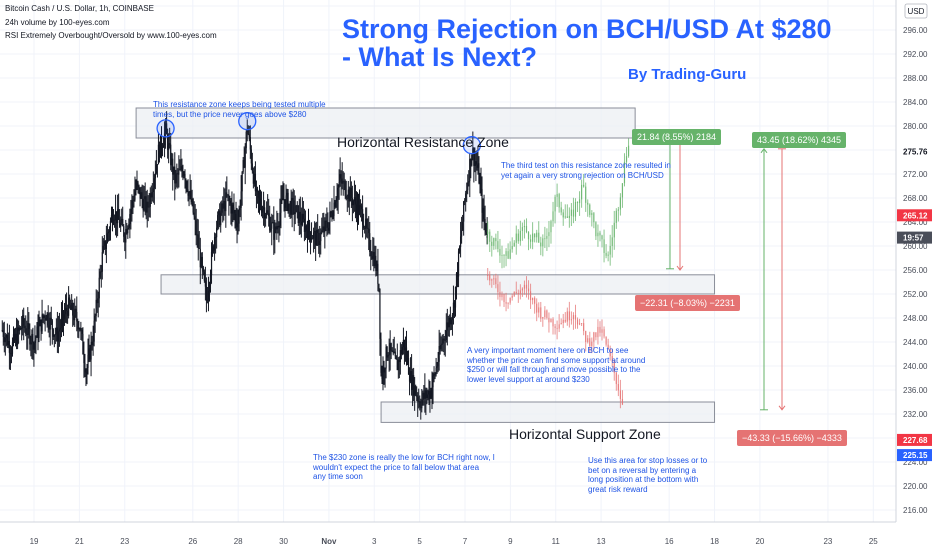  What do you see at coordinates (792, 438) in the screenshot?
I see `measure-down-long: −43.33 (−15.66%) −4333` at bounding box center [792, 438].